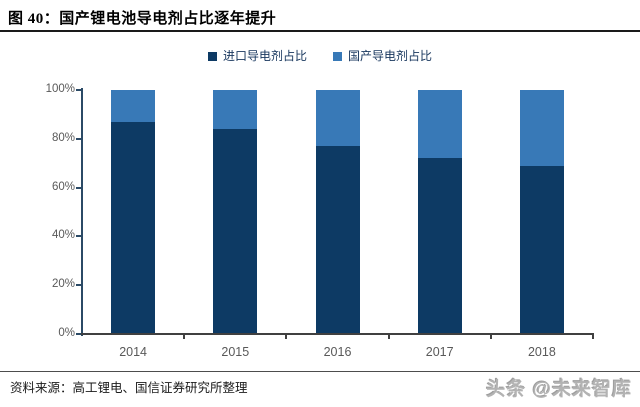 Image resolution: width=640 pixels, height=407 pixels. What do you see at coordinates (541, 128) in the screenshot?
I see `bar-2018-domestic` at bounding box center [541, 128].